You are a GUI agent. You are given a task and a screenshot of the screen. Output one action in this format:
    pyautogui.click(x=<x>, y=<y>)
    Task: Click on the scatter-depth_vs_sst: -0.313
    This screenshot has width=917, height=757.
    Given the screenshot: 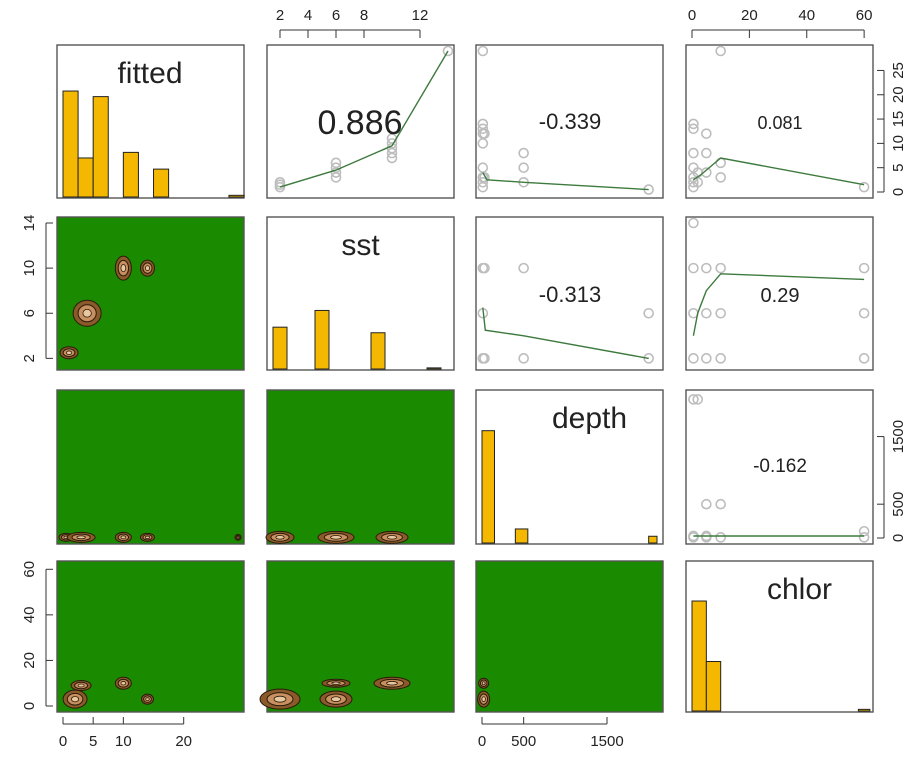 What is the action you would take?
    pyautogui.click(x=565, y=313)
    